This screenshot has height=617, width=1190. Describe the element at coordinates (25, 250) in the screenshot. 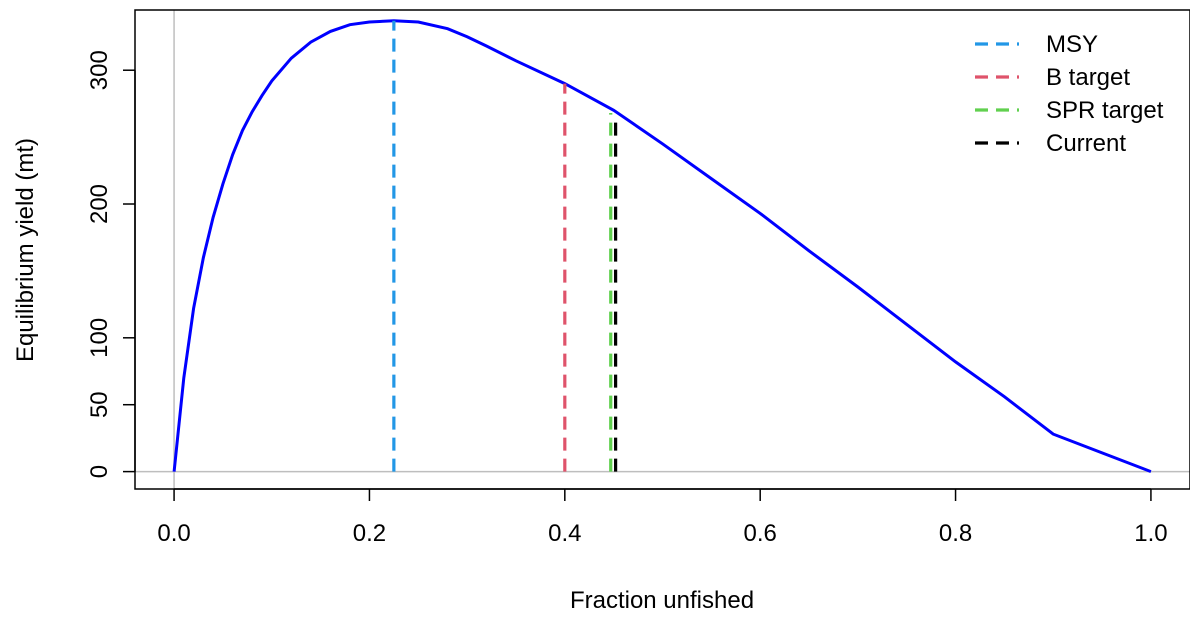

I see `y-axis-label: Equilibrium yield (mt)` at that location.